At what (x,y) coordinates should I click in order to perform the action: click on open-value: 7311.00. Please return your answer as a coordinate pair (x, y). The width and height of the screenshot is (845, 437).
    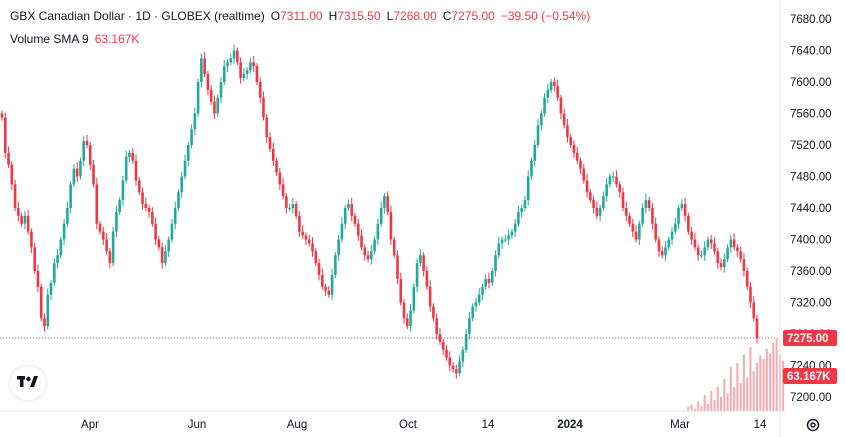
    Looking at the image, I should click on (301, 16).